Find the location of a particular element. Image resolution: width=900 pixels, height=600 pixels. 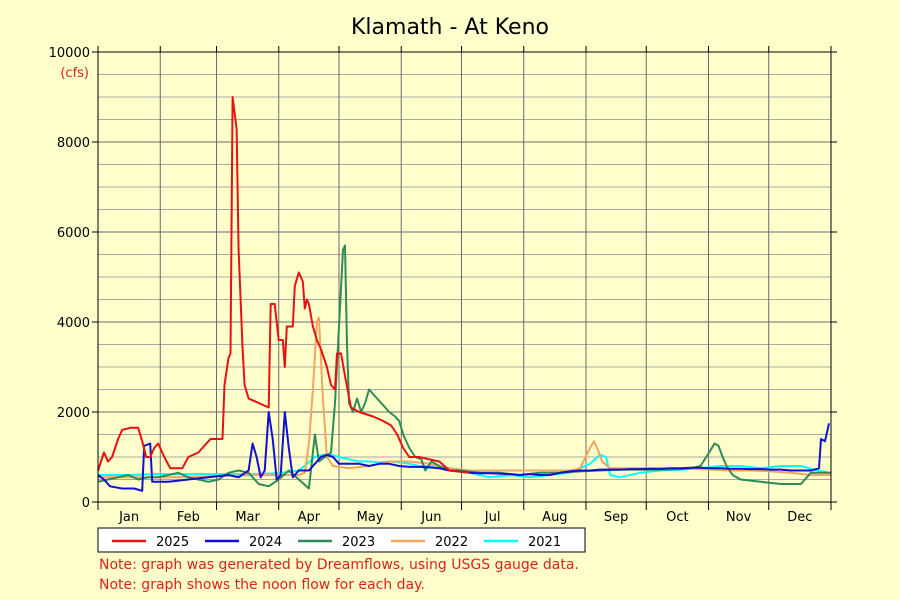

x-tick-label: Nov is located at coordinates (739, 517).